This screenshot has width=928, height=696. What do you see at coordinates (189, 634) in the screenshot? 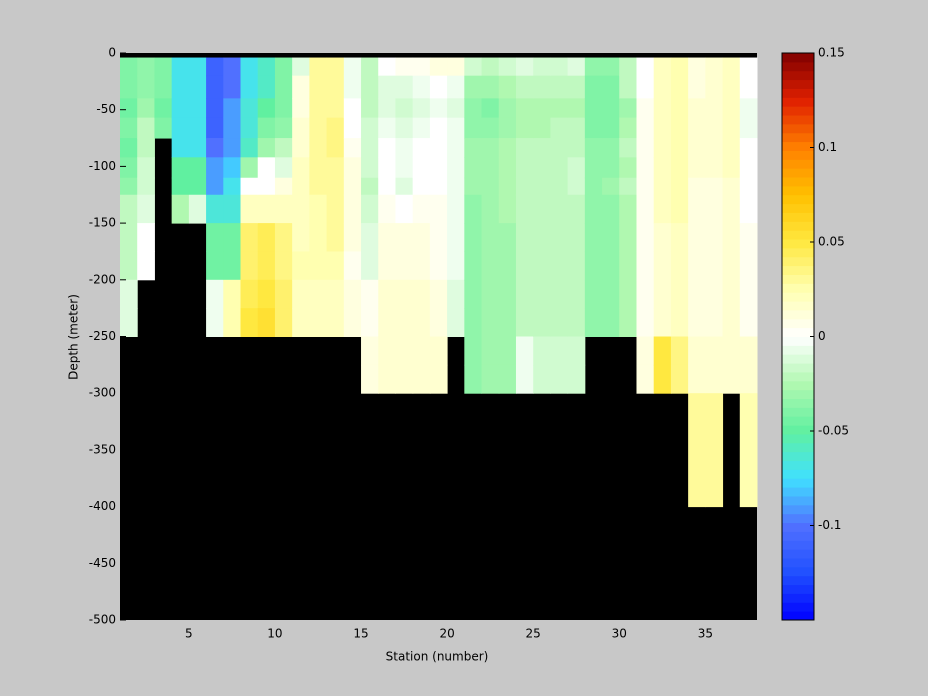
I see `x-tick-label: 5` at bounding box center [189, 634].